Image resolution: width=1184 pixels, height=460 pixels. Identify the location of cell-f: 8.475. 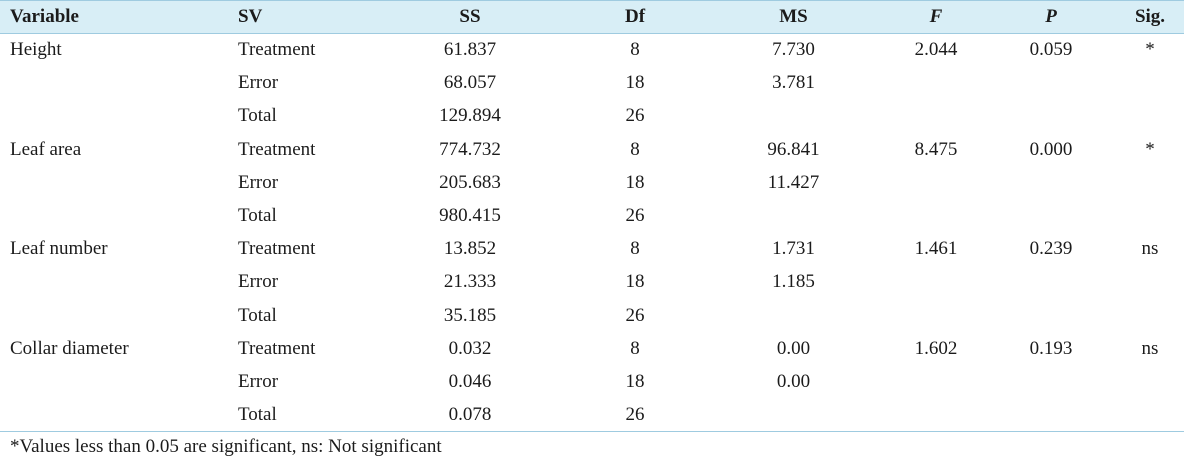
(936, 149).